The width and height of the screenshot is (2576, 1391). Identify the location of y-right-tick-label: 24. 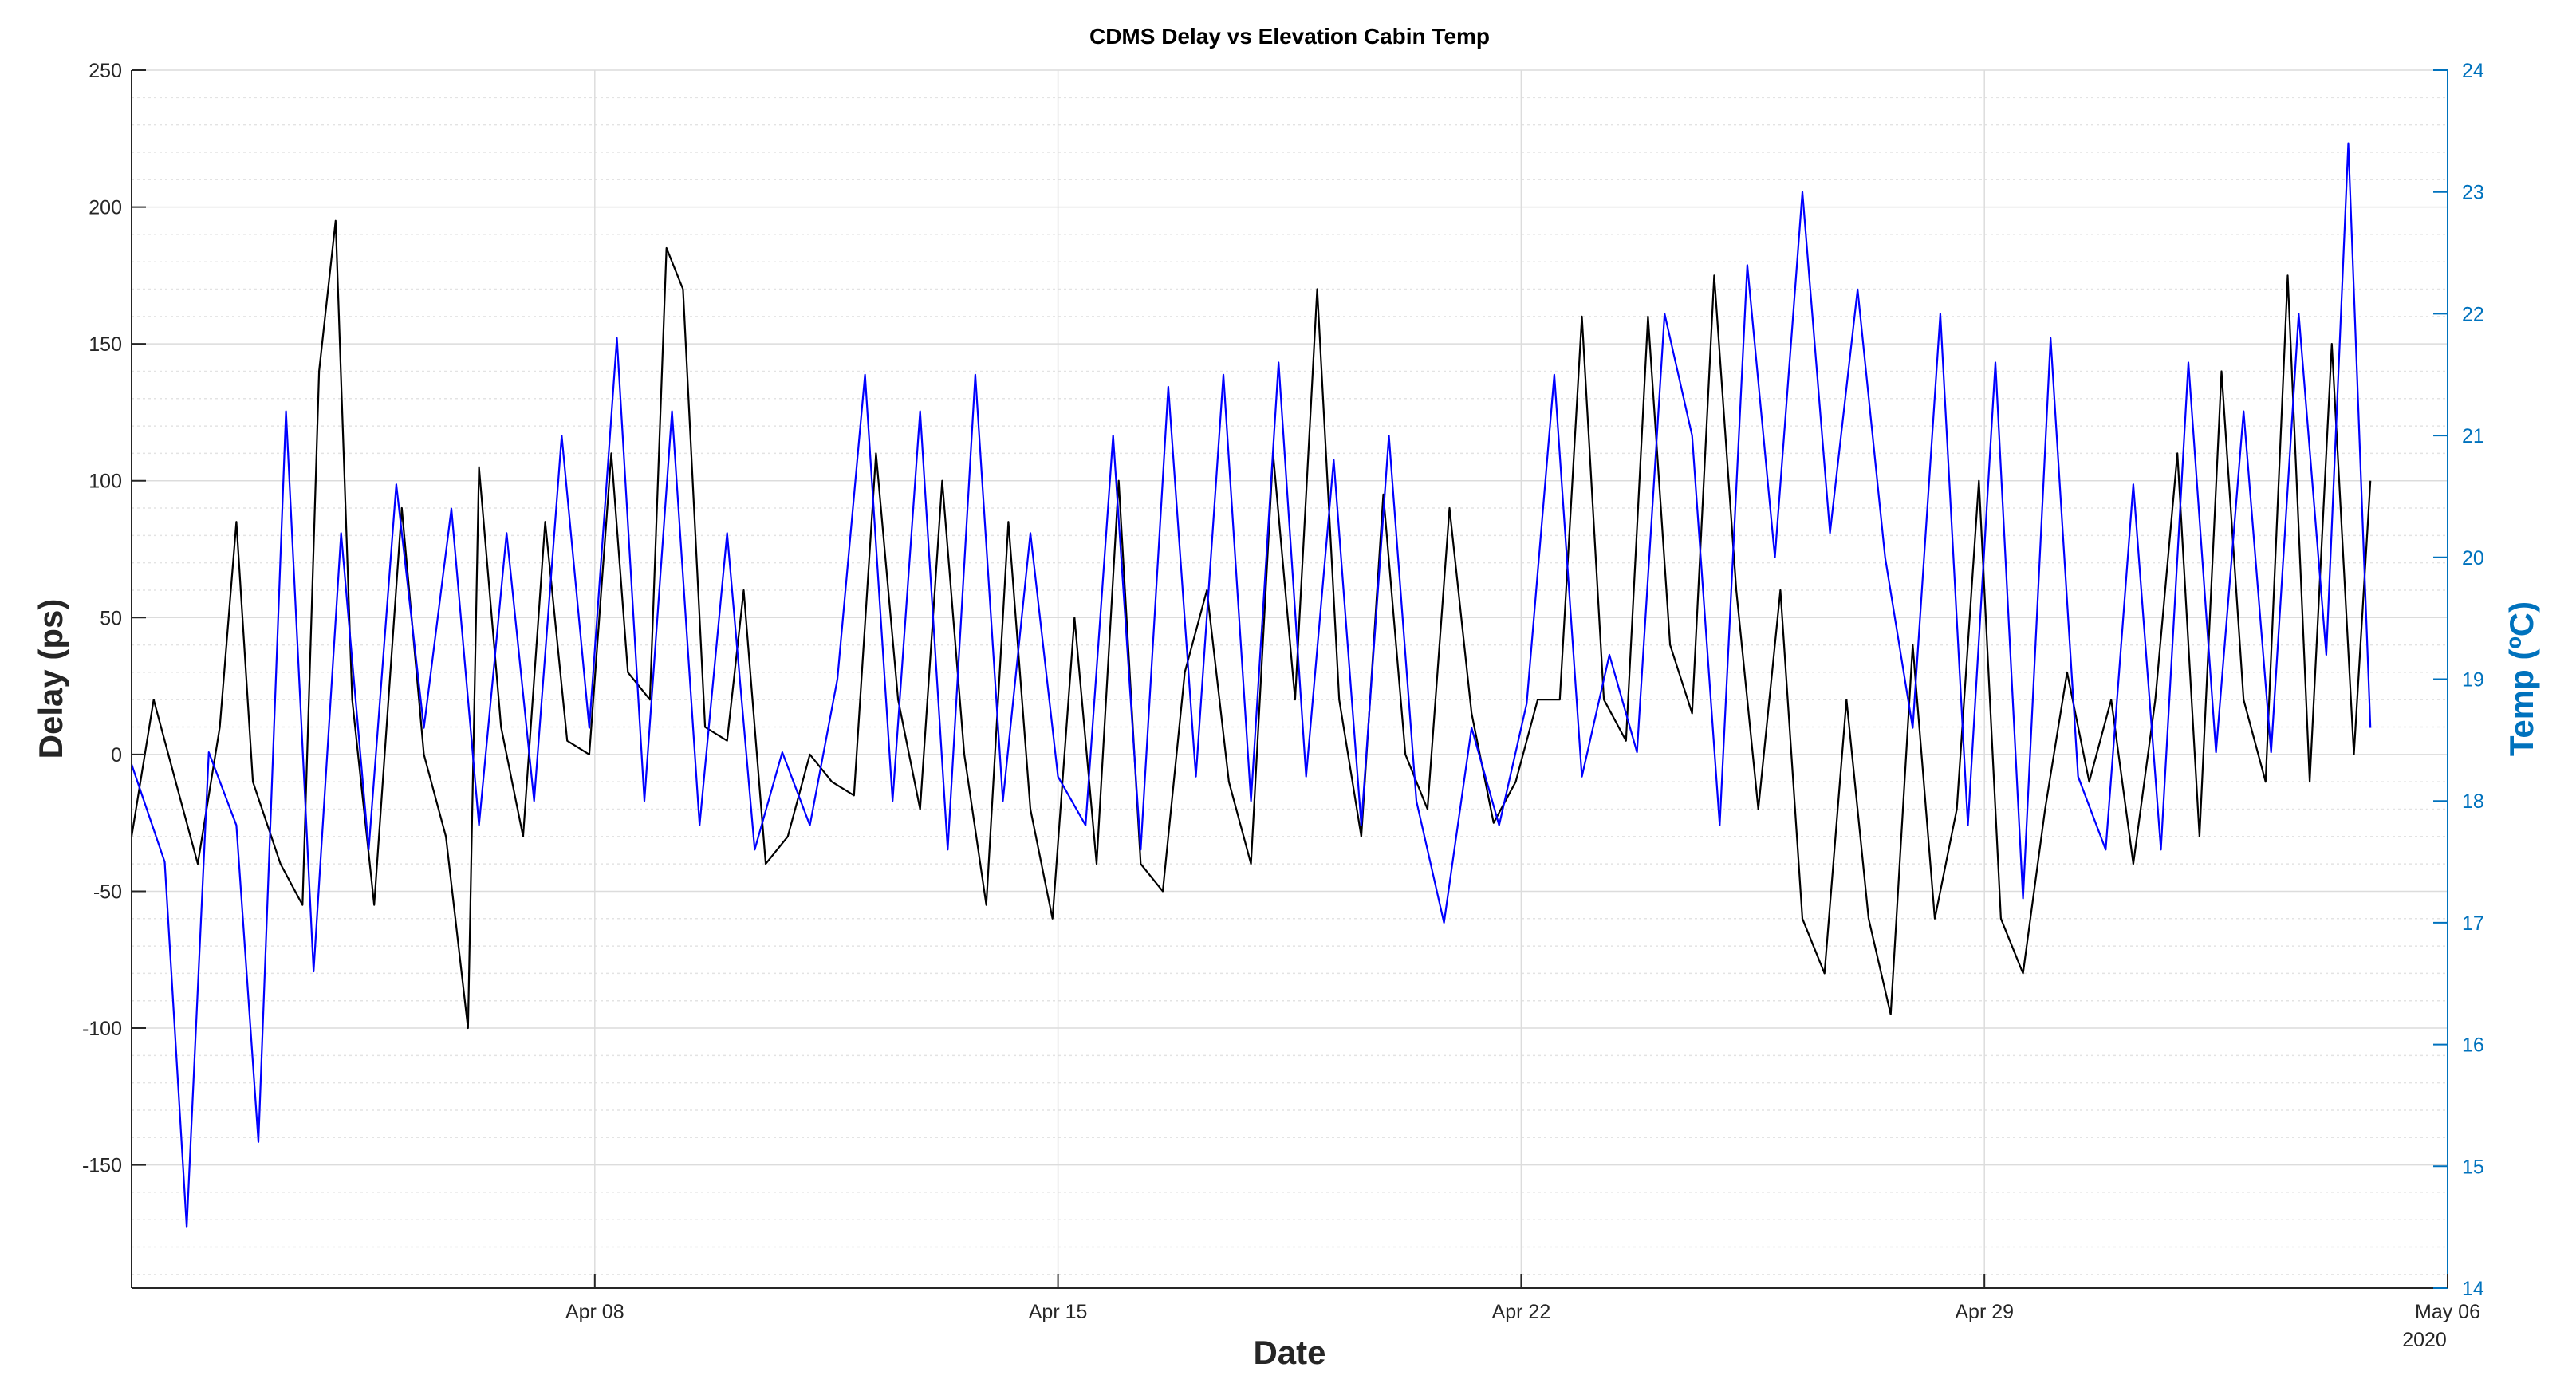
(2473, 71).